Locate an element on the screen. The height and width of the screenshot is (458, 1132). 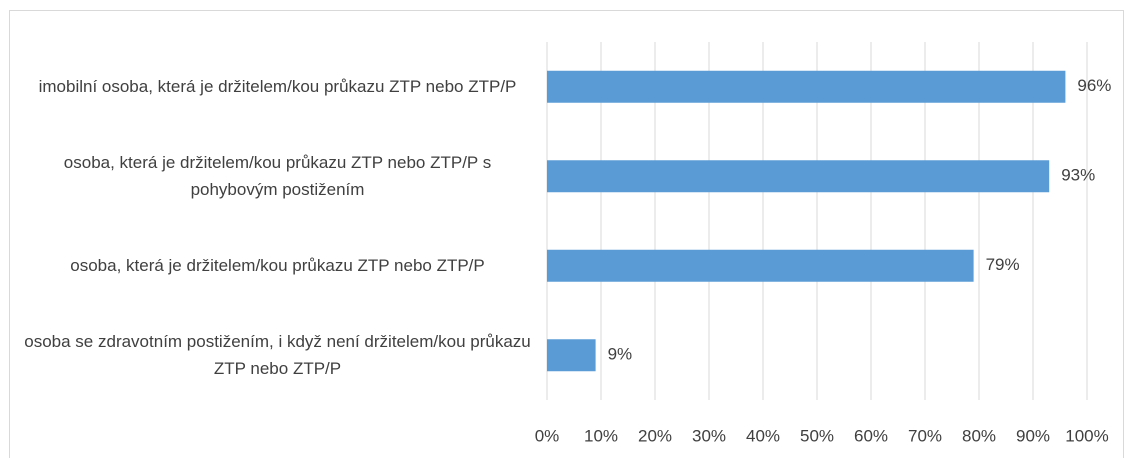
x-tick-label: 80% is located at coordinates (979, 435).